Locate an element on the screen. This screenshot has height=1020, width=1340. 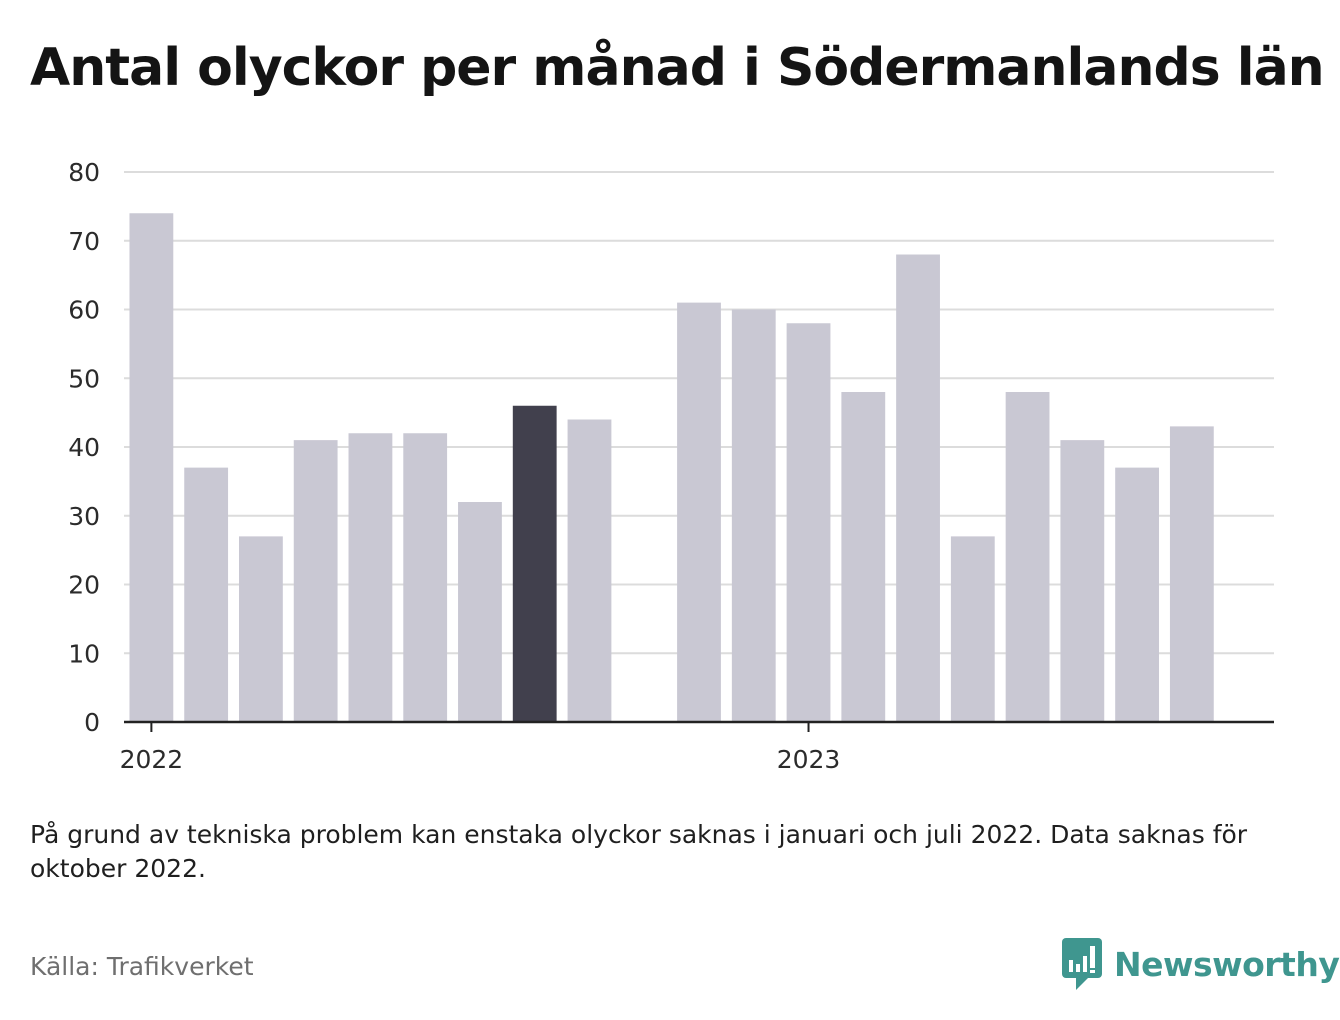
y-tick-label: 30 is located at coordinates (84, 516).